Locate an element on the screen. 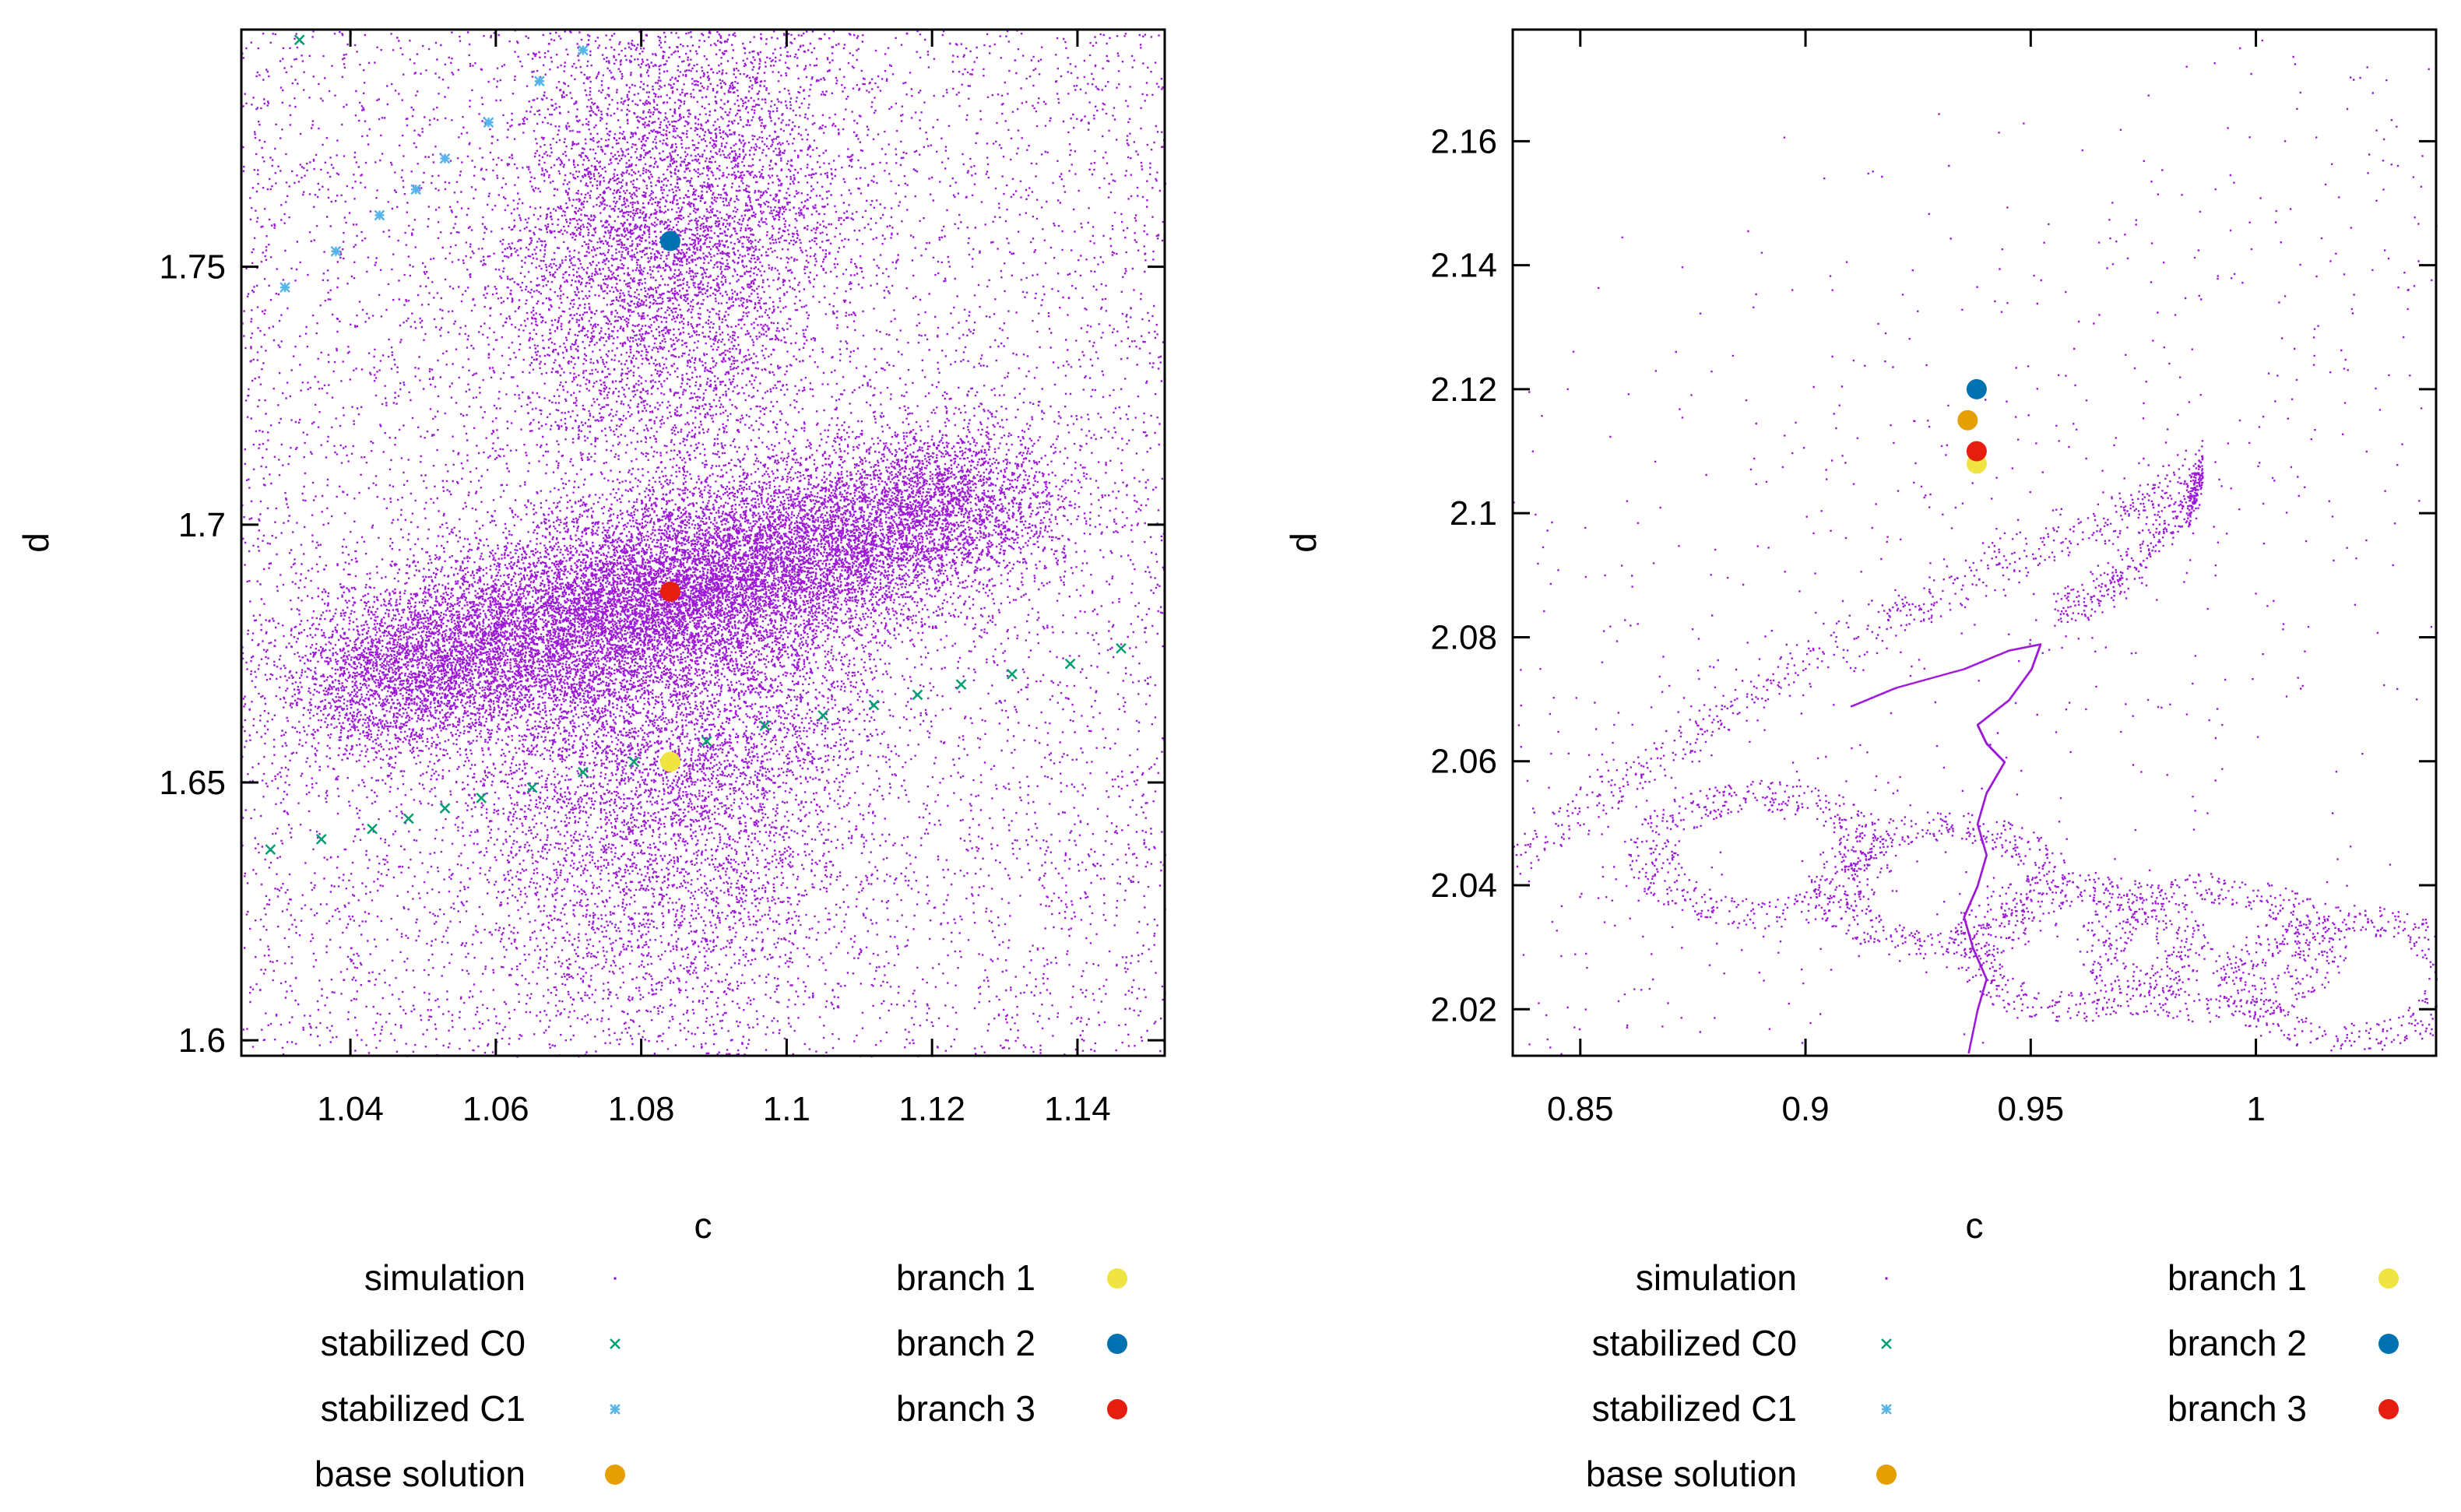  x-tick-label: 1.1 is located at coordinates (786, 1109).